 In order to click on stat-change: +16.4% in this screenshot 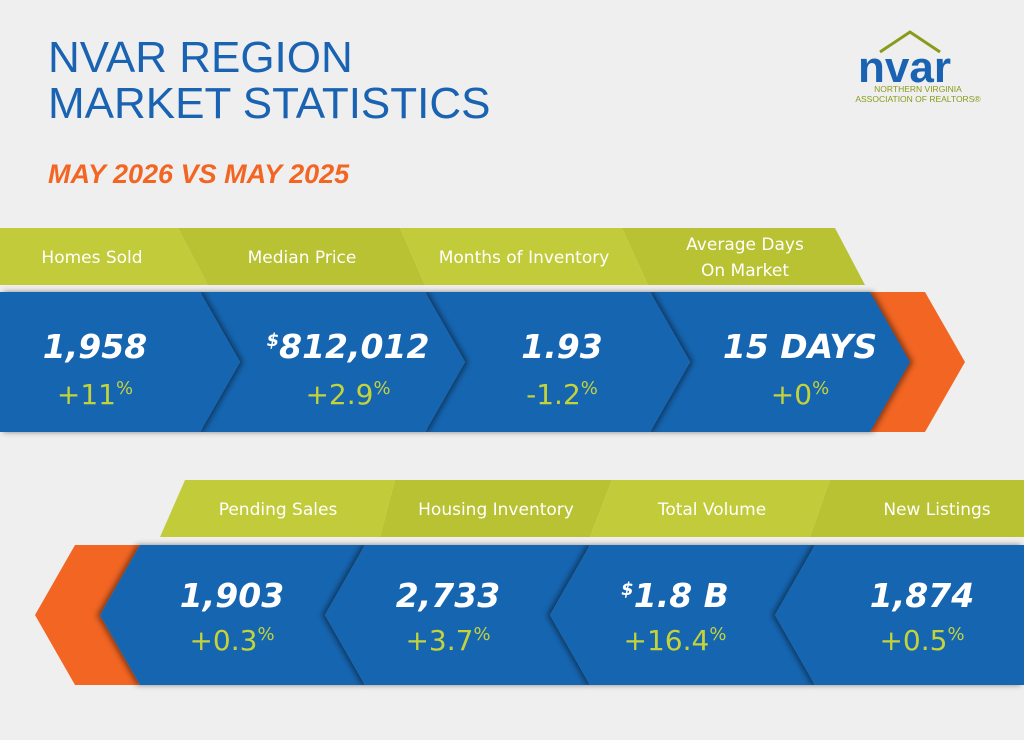, I will do `click(675, 640)`.